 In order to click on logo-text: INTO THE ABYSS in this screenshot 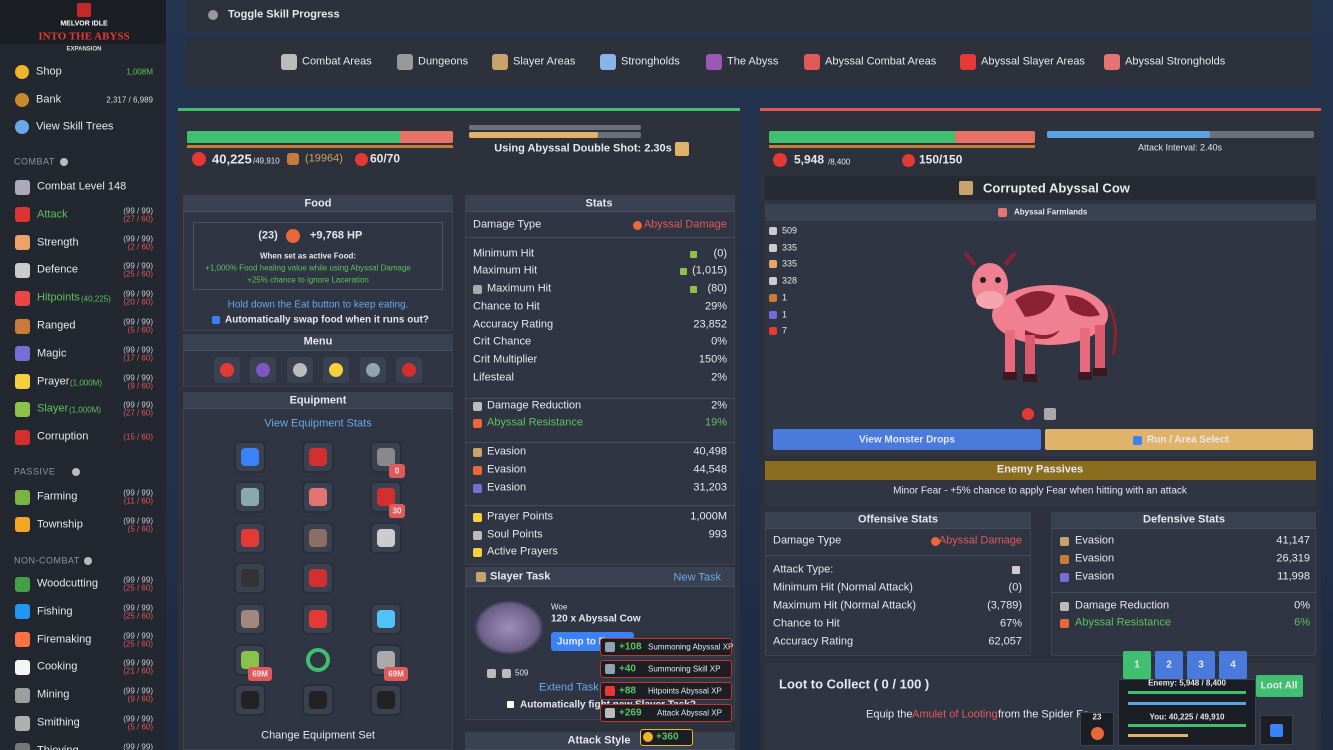, I will do `click(84, 36)`.